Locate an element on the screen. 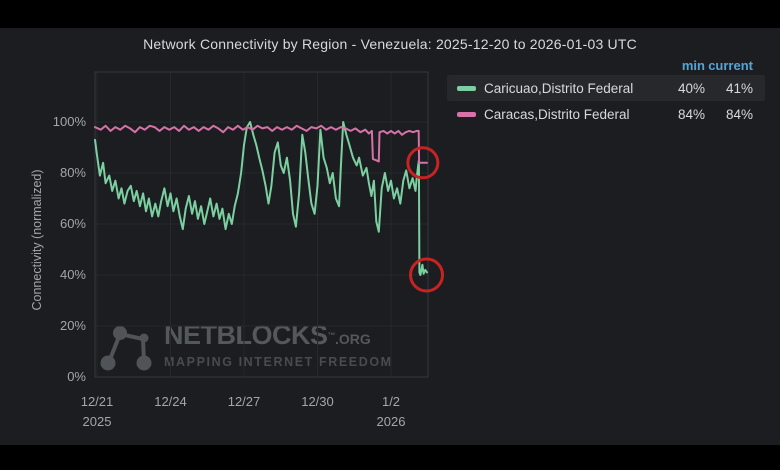 The width and height of the screenshot is (780, 470). watermark-text: NETBLOCKS™.ORG MAPPING INTERNET FREEDOM is located at coordinates (278, 345).